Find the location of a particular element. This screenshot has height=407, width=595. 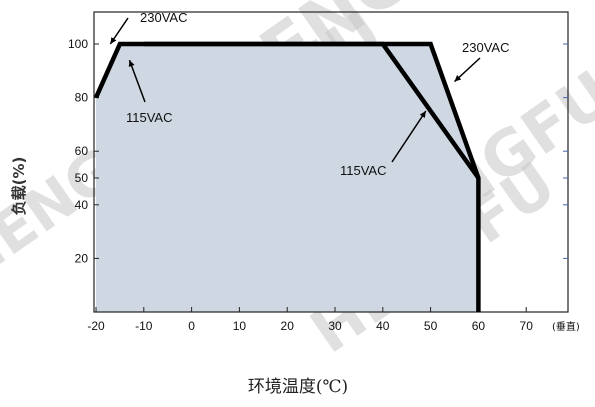

x-axis-label: 环境温度(℃) is located at coordinates (298, 387).